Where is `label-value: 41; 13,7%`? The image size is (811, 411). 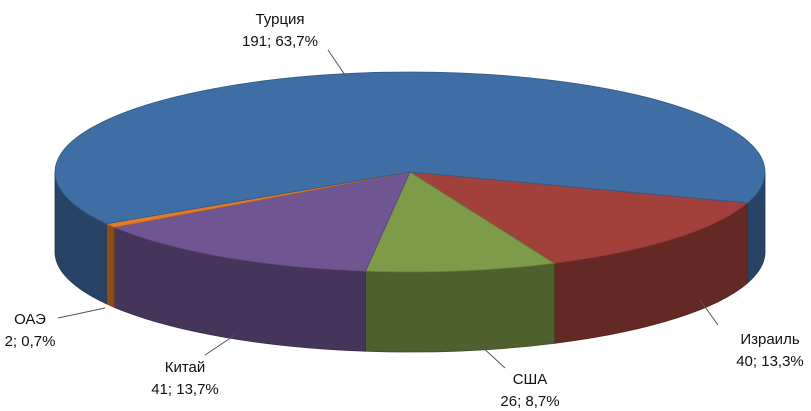 label-value: 41; 13,7% is located at coordinates (185, 389).